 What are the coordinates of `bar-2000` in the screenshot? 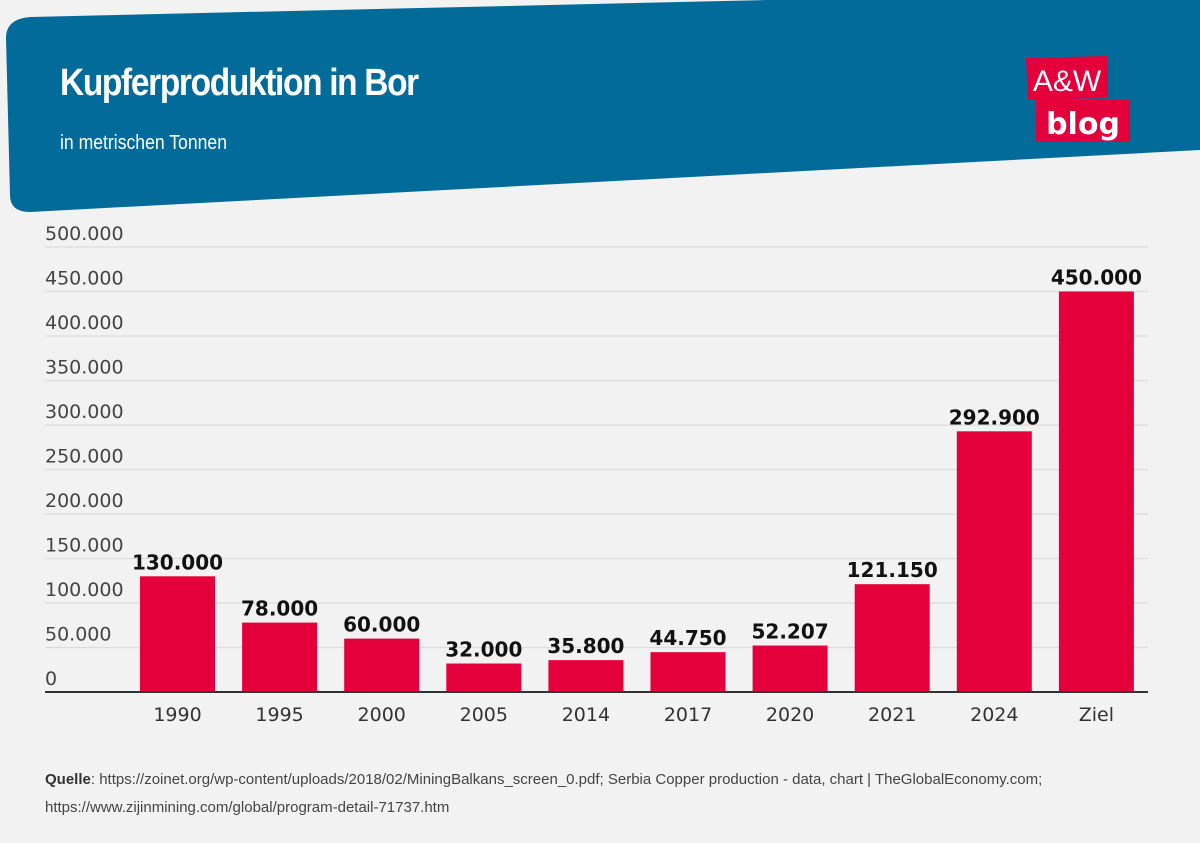 It's located at (382, 665).